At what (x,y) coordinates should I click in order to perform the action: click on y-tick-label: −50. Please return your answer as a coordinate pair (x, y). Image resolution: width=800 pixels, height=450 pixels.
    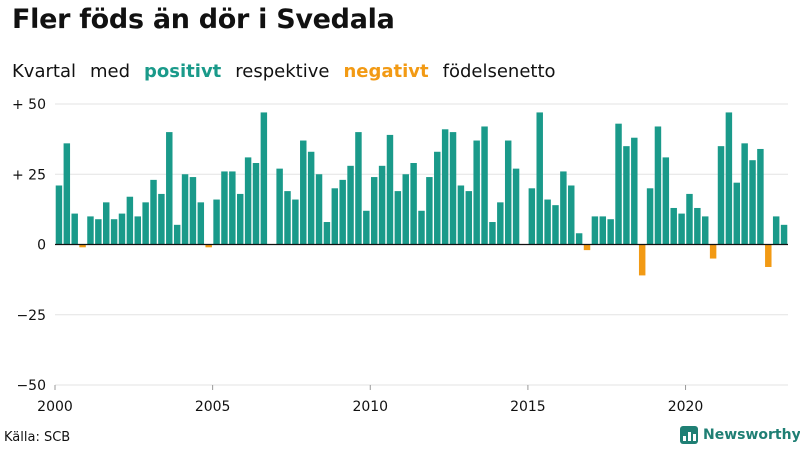
    Looking at the image, I should click on (31, 386).